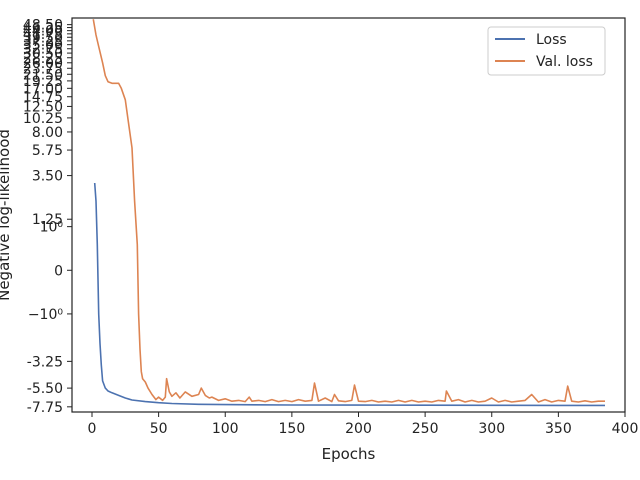  Describe the element at coordinates (43, 69) in the screenshot. I see `y-tick-label: 23.75` at that location.